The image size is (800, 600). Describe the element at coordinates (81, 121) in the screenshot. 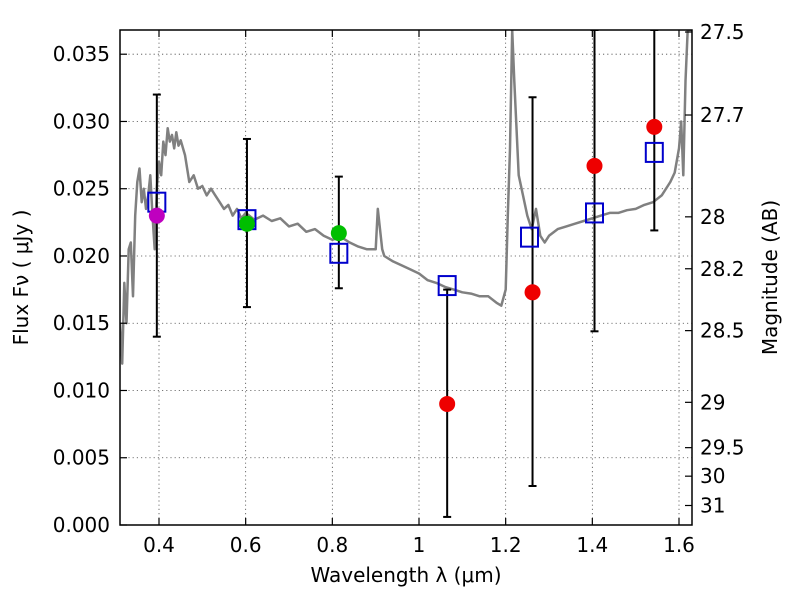

I see `y-tick-label: 0.030` at that location.